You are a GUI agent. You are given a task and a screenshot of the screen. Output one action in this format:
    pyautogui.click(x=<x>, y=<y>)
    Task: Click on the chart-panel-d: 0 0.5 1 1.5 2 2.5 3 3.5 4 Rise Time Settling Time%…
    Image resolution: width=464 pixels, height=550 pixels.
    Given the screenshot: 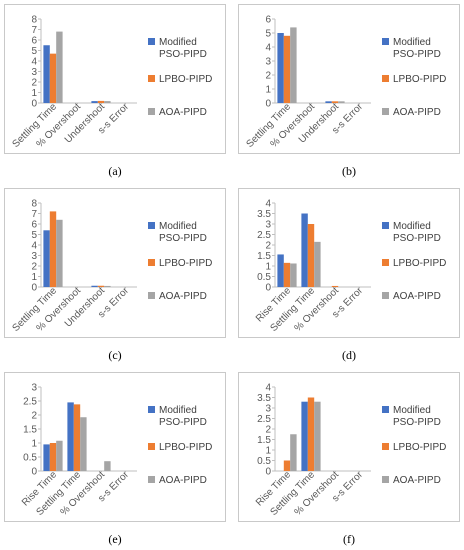 What is the action you would take?
    pyautogui.click(x=349, y=263)
    